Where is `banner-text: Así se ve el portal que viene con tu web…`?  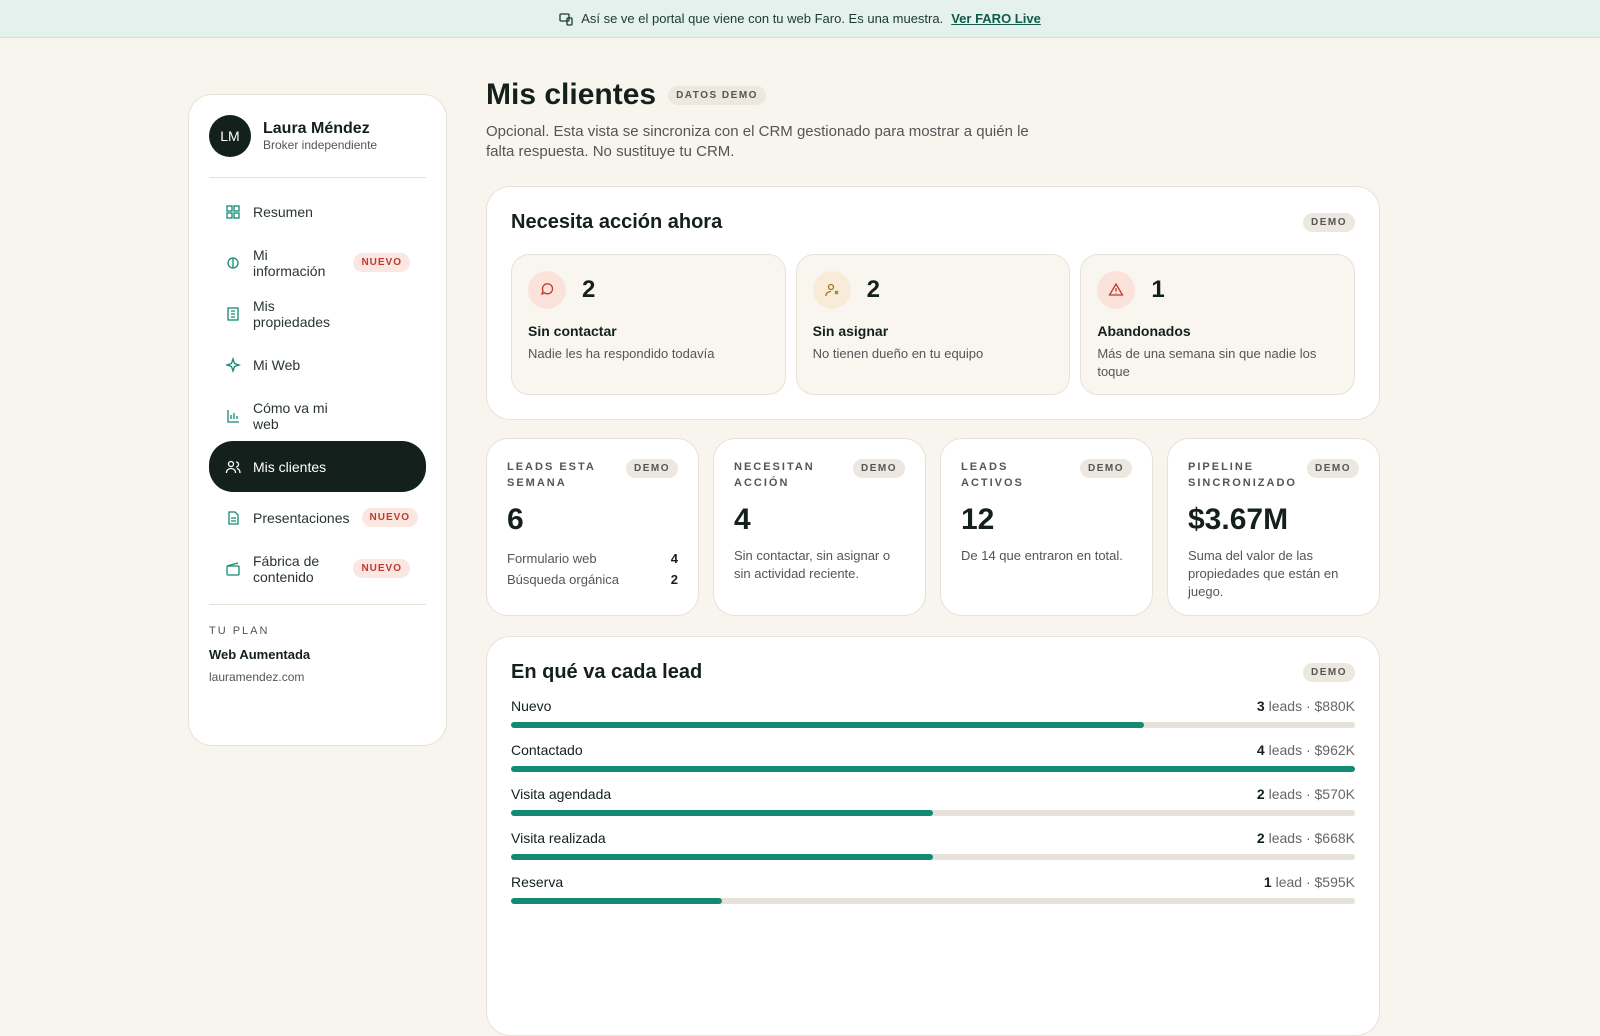
banner-text: Así se ve el portal que viene con tu web… is located at coordinates (762, 18).